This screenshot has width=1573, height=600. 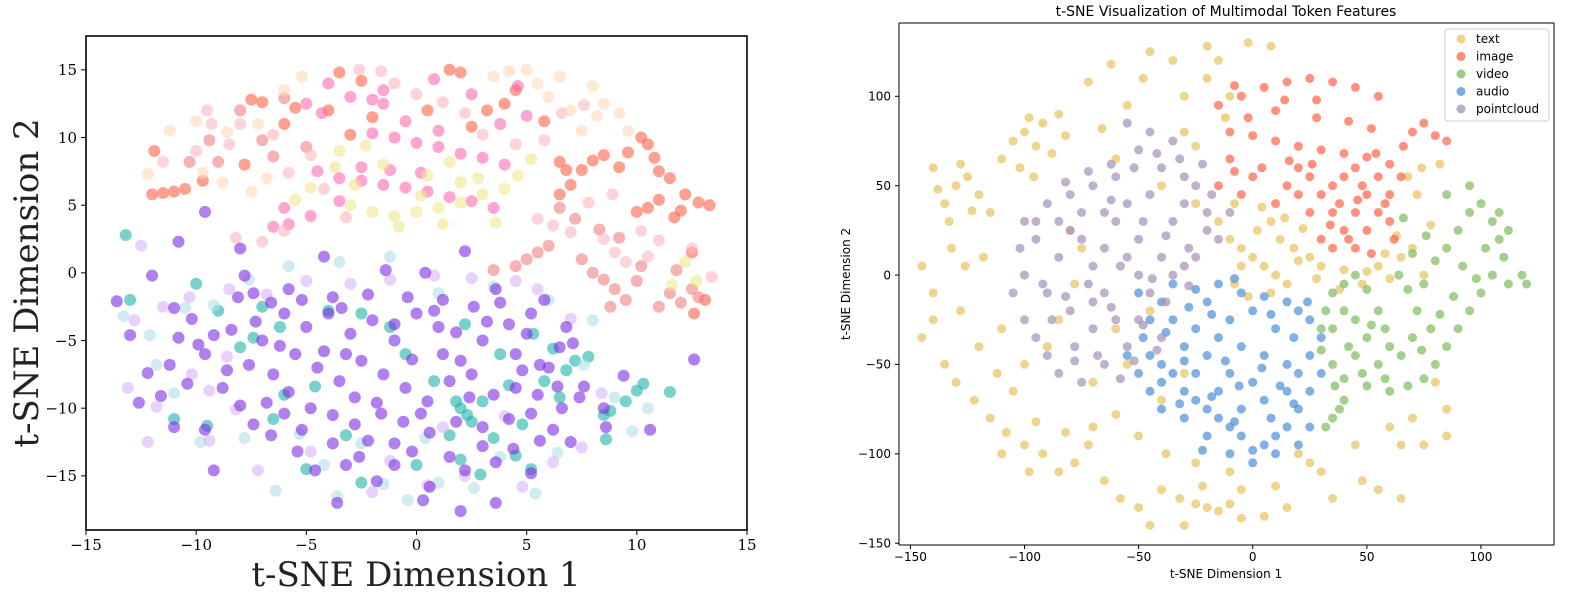 I want to click on series-video, so click(x=1424, y=306).